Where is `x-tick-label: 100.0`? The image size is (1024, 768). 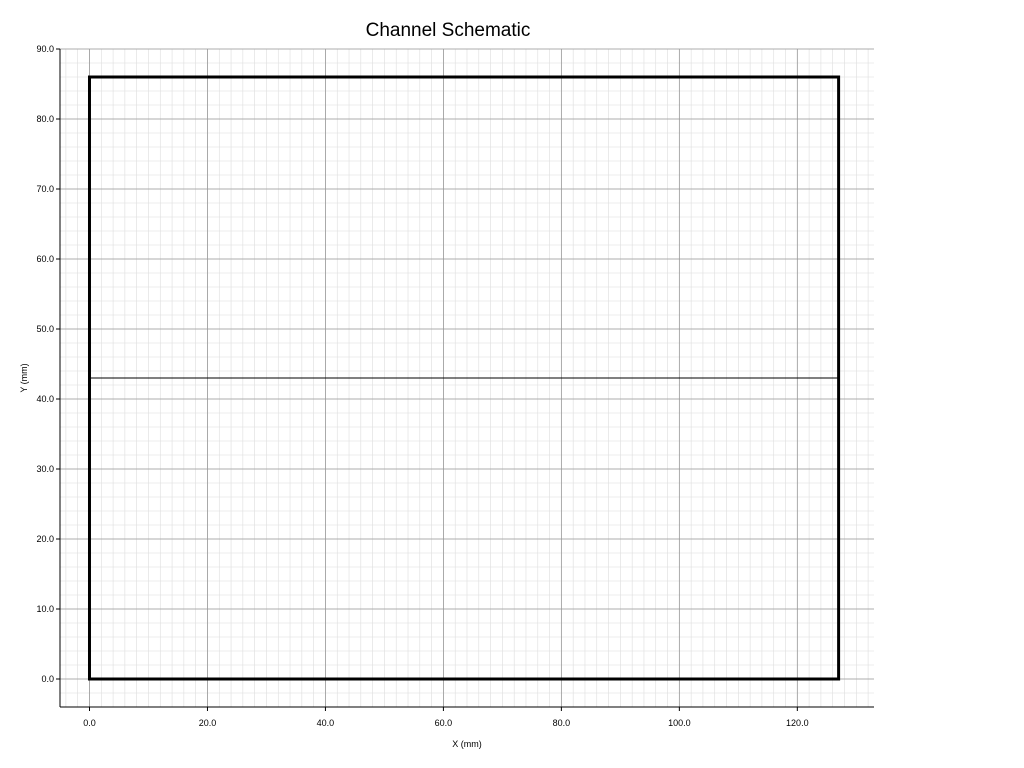 x-tick-label: 100.0 is located at coordinates (679, 723).